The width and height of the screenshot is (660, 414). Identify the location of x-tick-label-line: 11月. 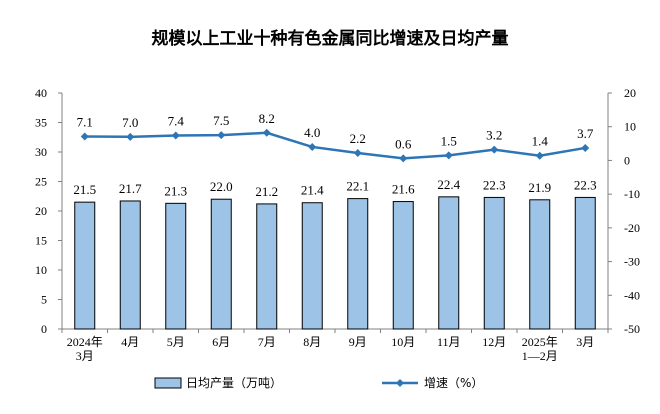
(449, 342).